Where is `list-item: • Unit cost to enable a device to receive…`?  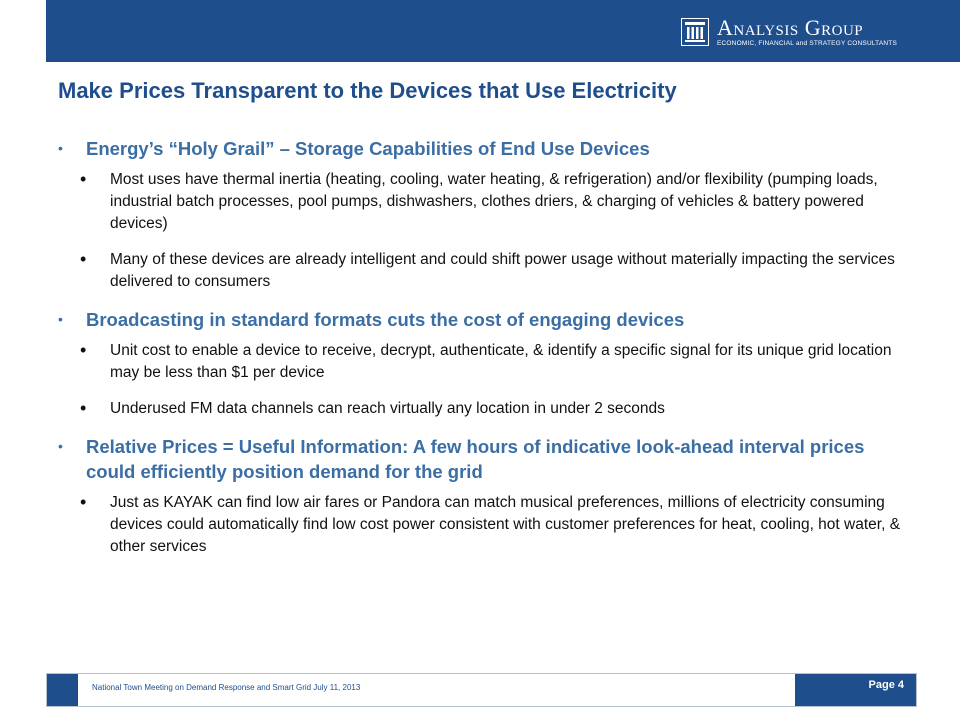
list-item: • Unit cost to enable a device to receive… is located at coordinates (486, 360).